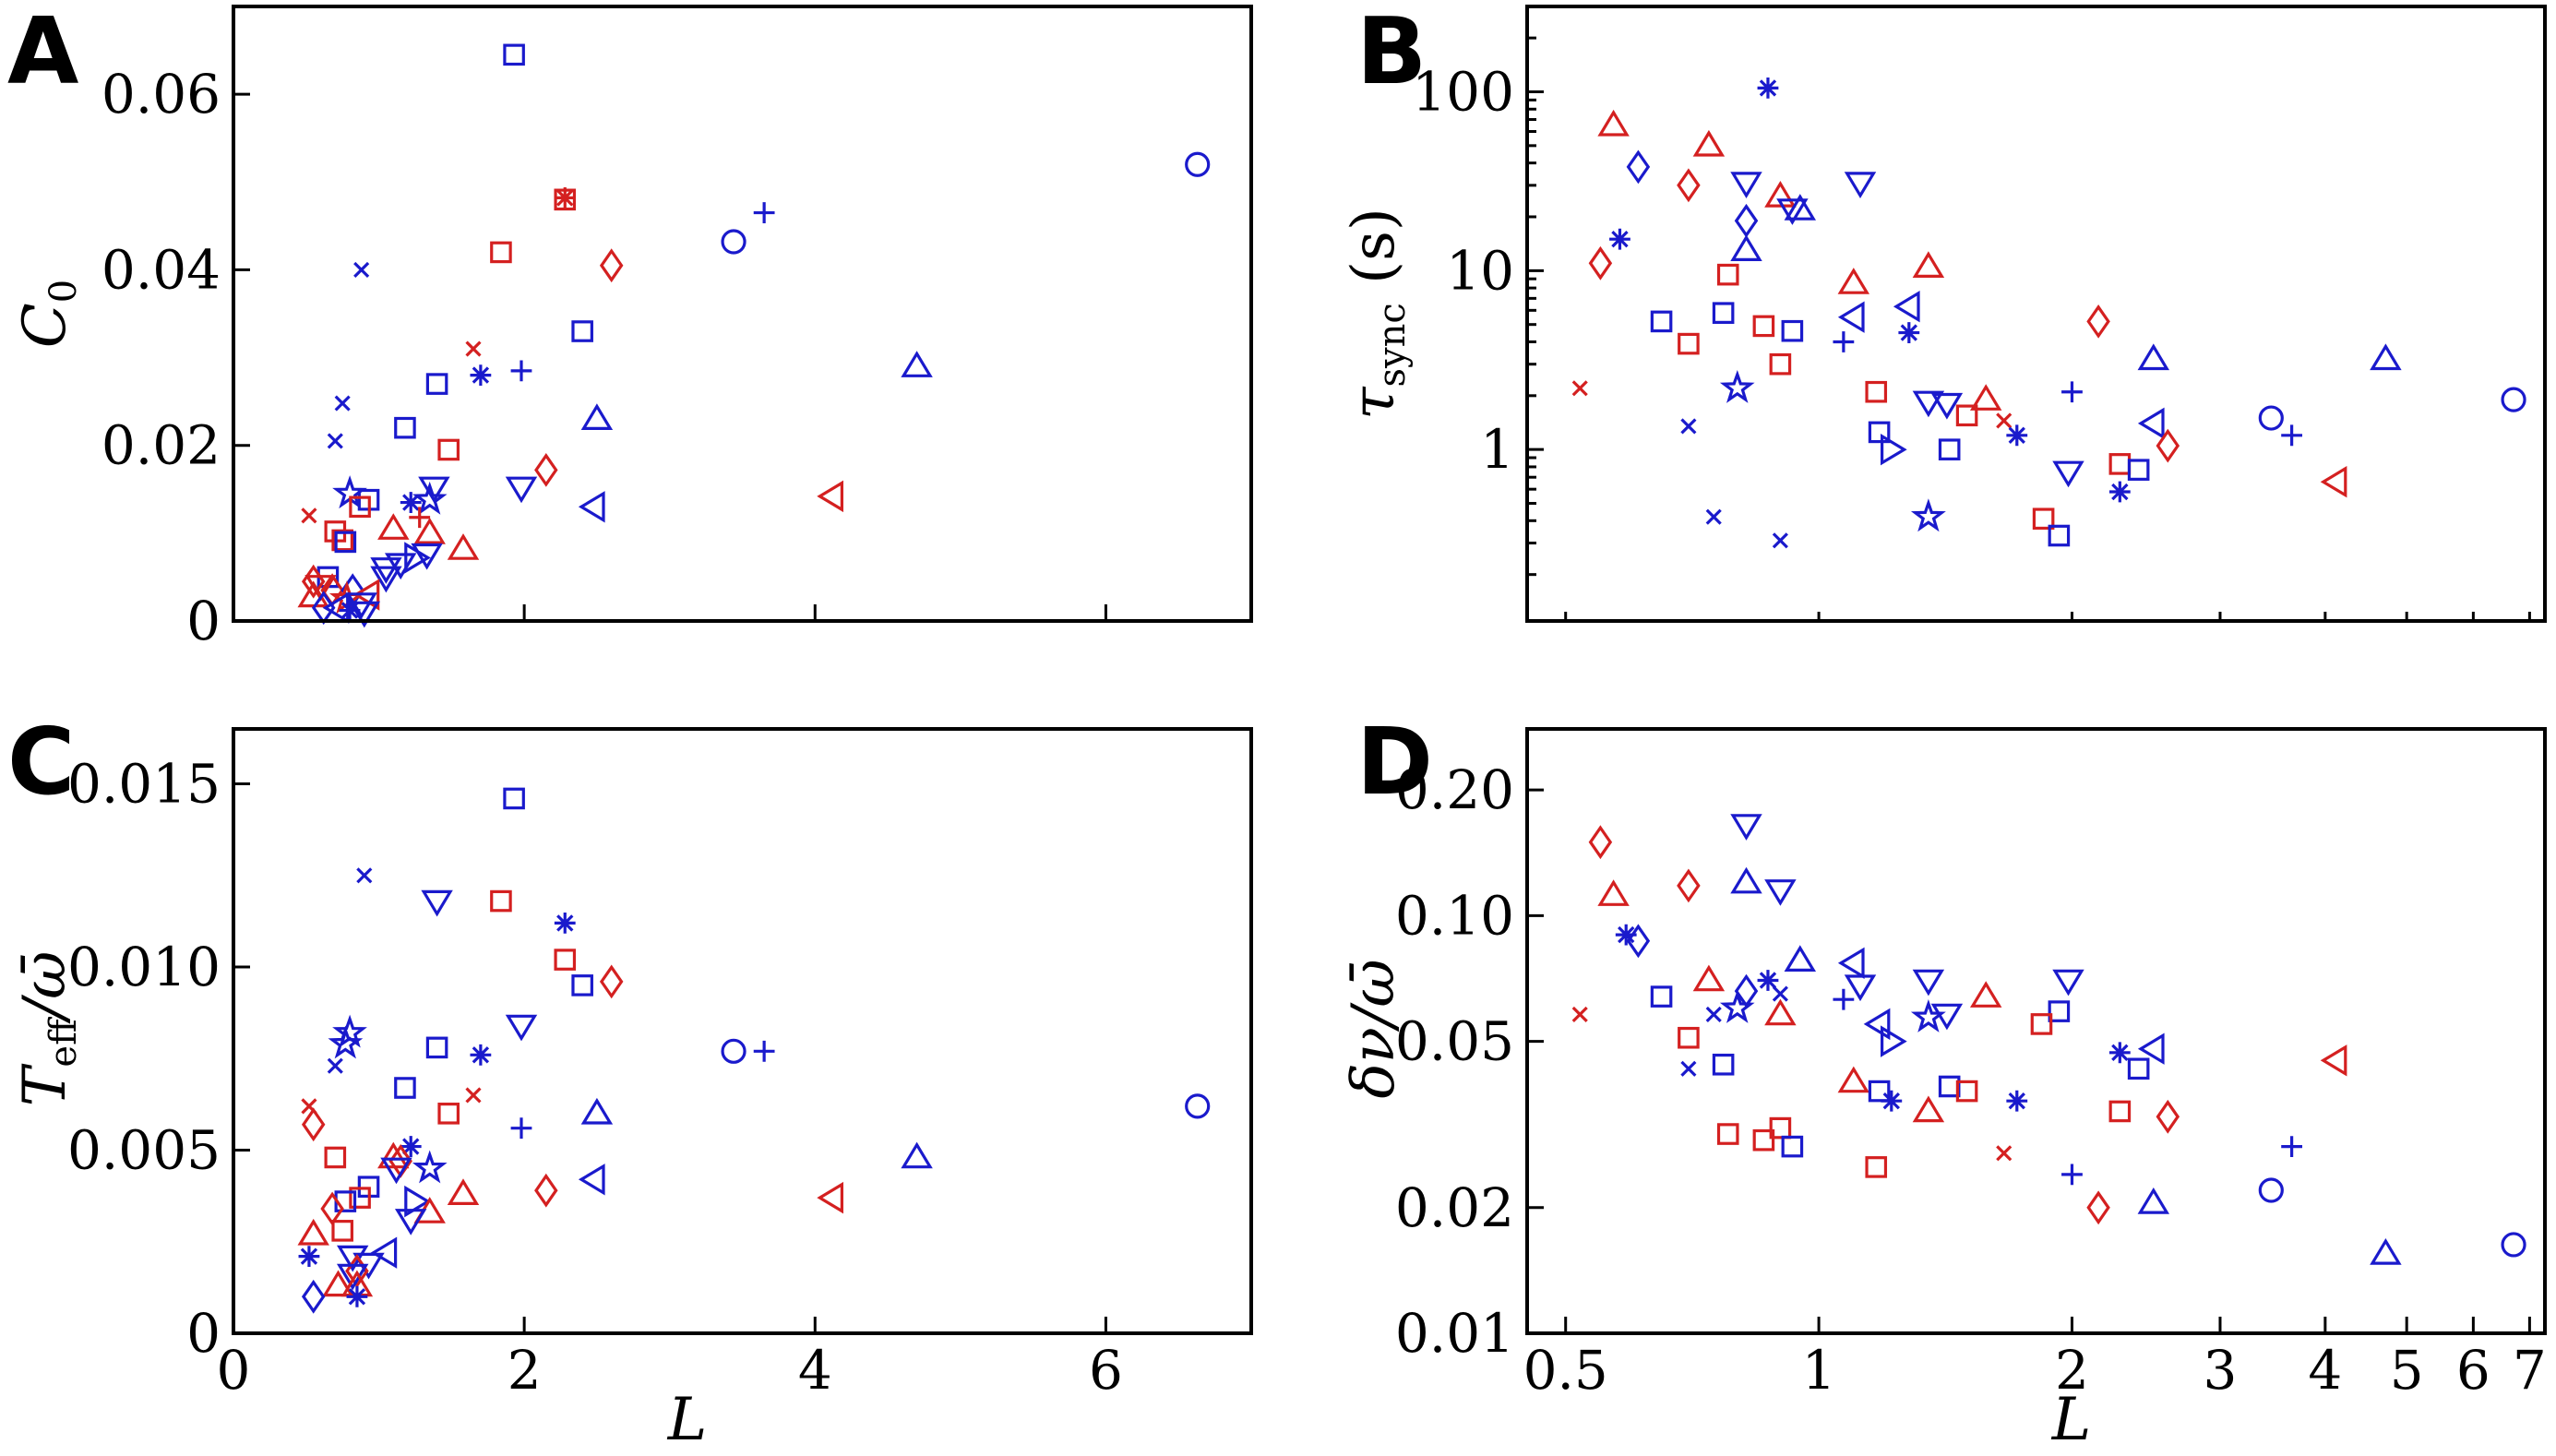 The image size is (2556, 1456). Describe the element at coordinates (161, 269) in the screenshot. I see `panel-a-ytick-label: 0.04` at that location.